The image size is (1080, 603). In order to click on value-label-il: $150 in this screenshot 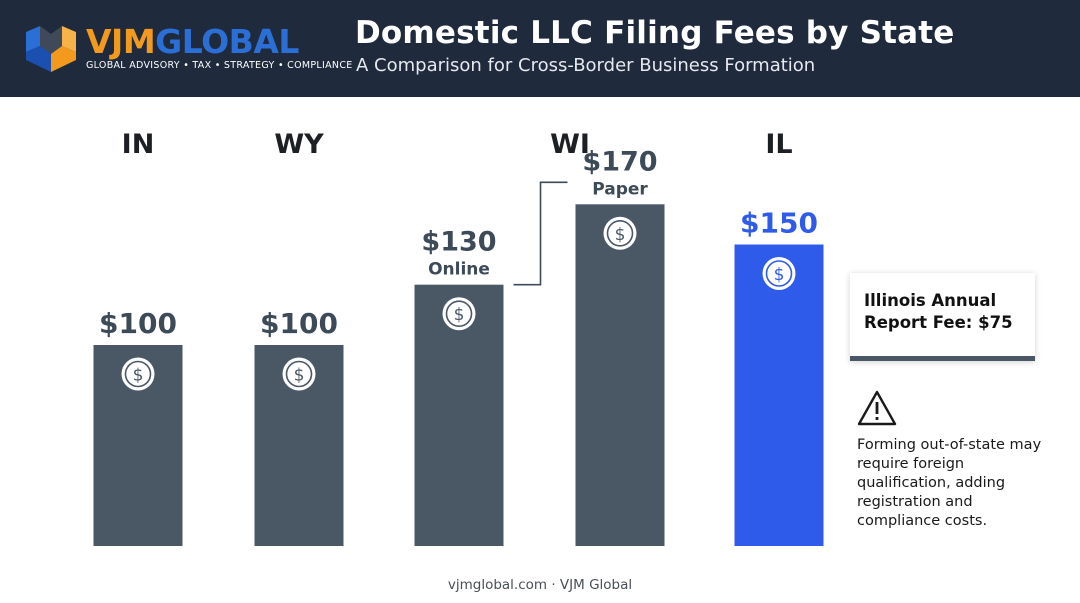, I will do `click(779, 223)`.